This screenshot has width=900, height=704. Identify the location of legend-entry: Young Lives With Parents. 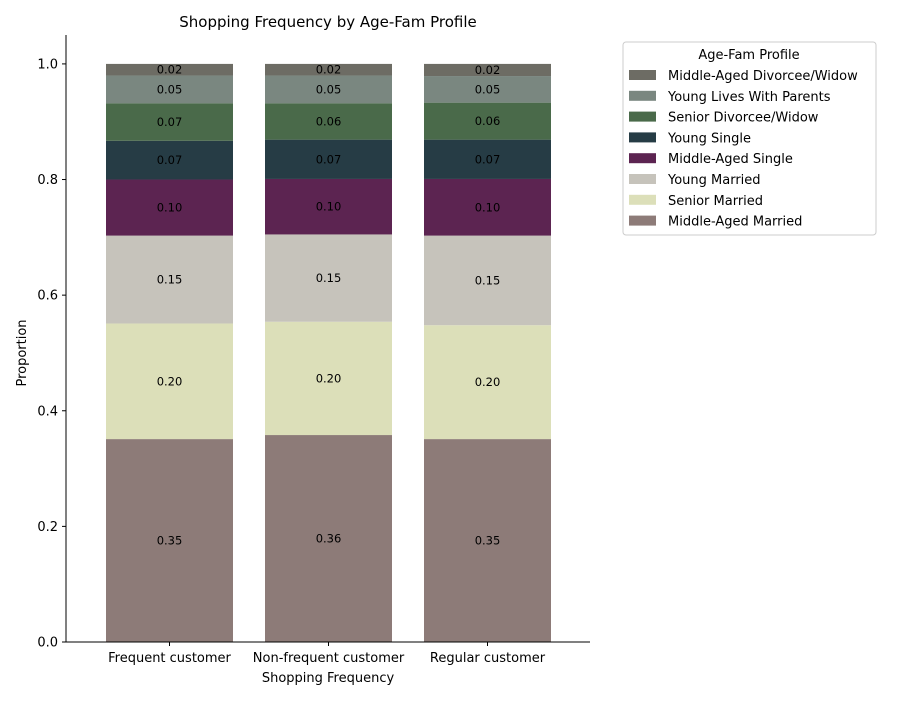
(749, 97).